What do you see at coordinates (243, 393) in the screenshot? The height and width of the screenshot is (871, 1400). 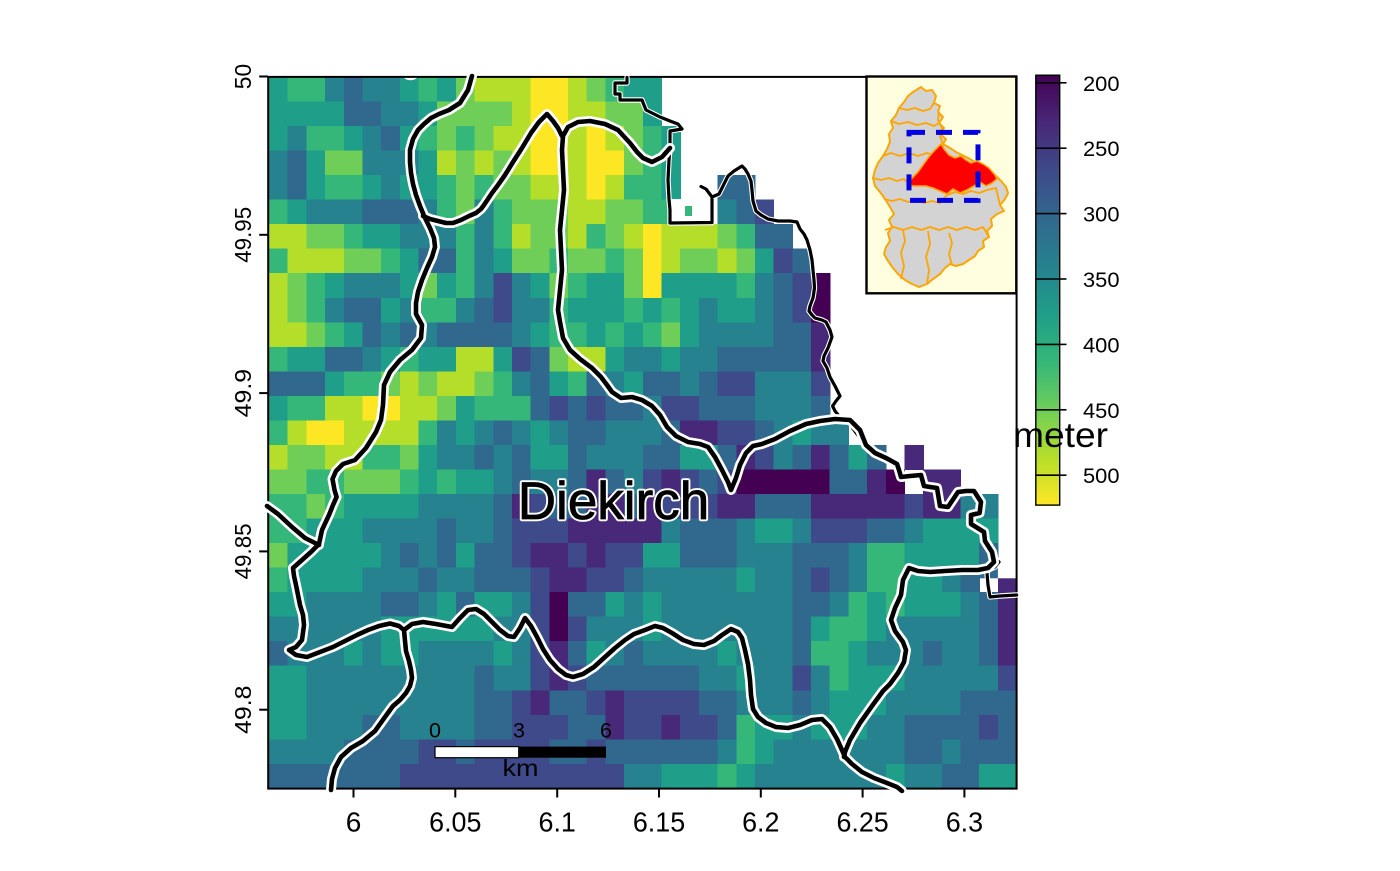 I see `svg-text: 49.9` at bounding box center [243, 393].